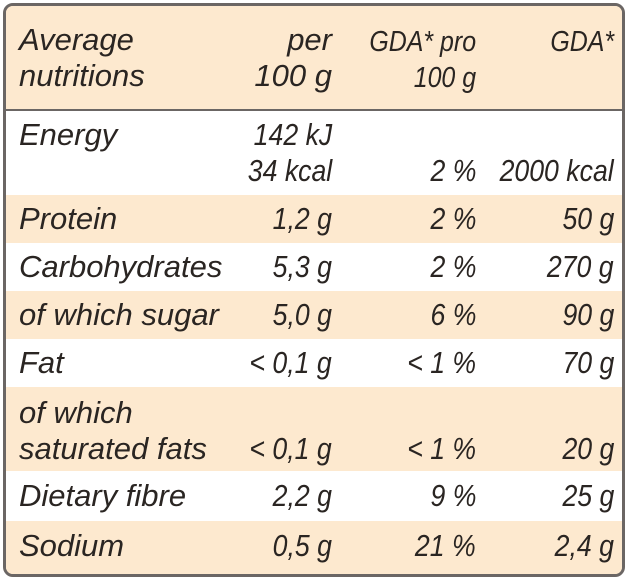 The width and height of the screenshot is (628, 580). What do you see at coordinates (588, 448) in the screenshot?
I see `gda-value: 20 g` at bounding box center [588, 448].